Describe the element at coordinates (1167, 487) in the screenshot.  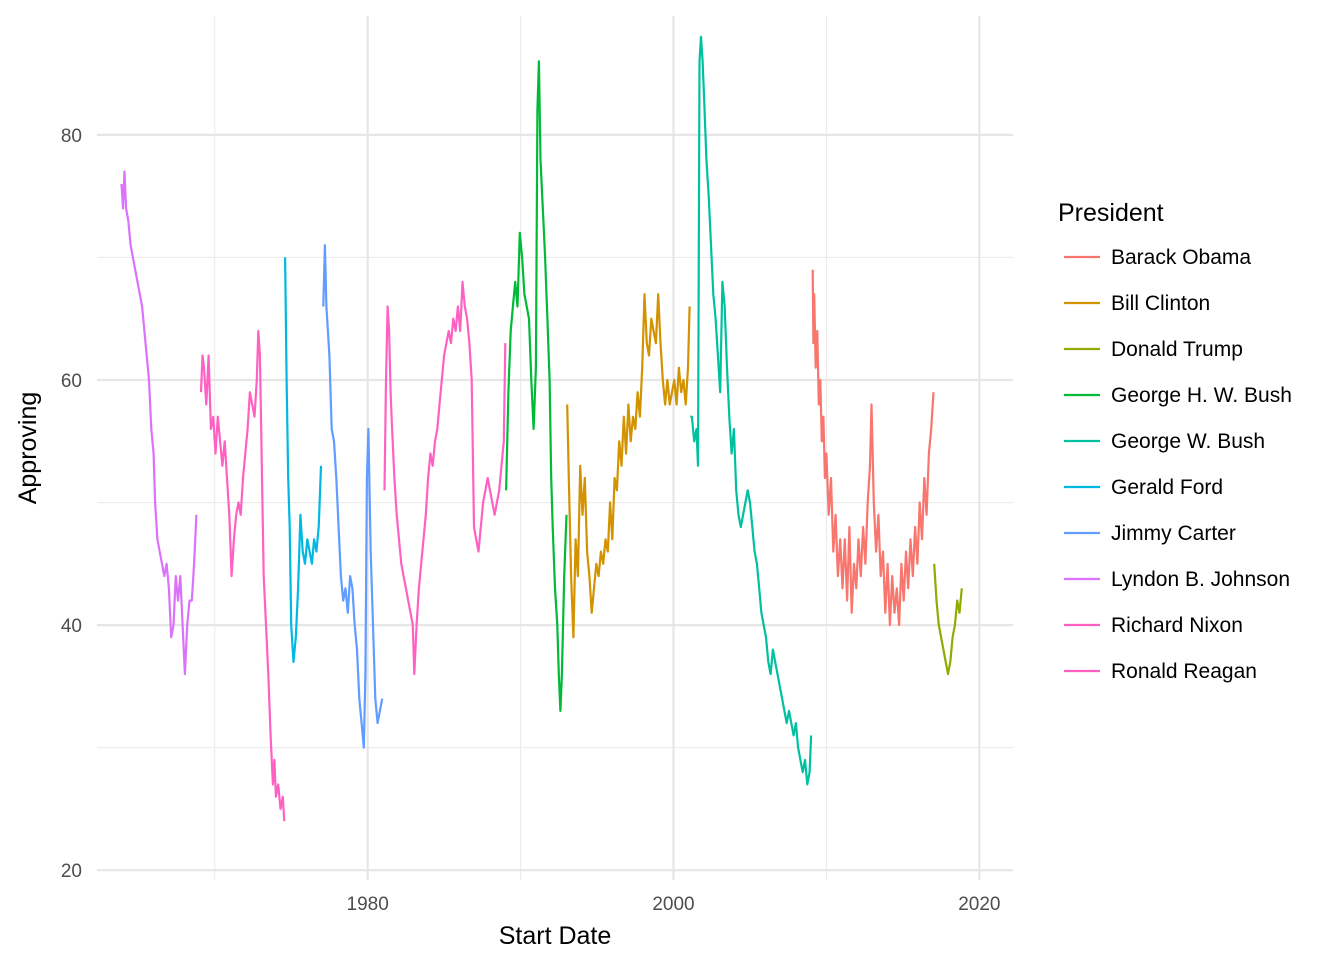
I see `legend-label: Gerald Ford` at that location.